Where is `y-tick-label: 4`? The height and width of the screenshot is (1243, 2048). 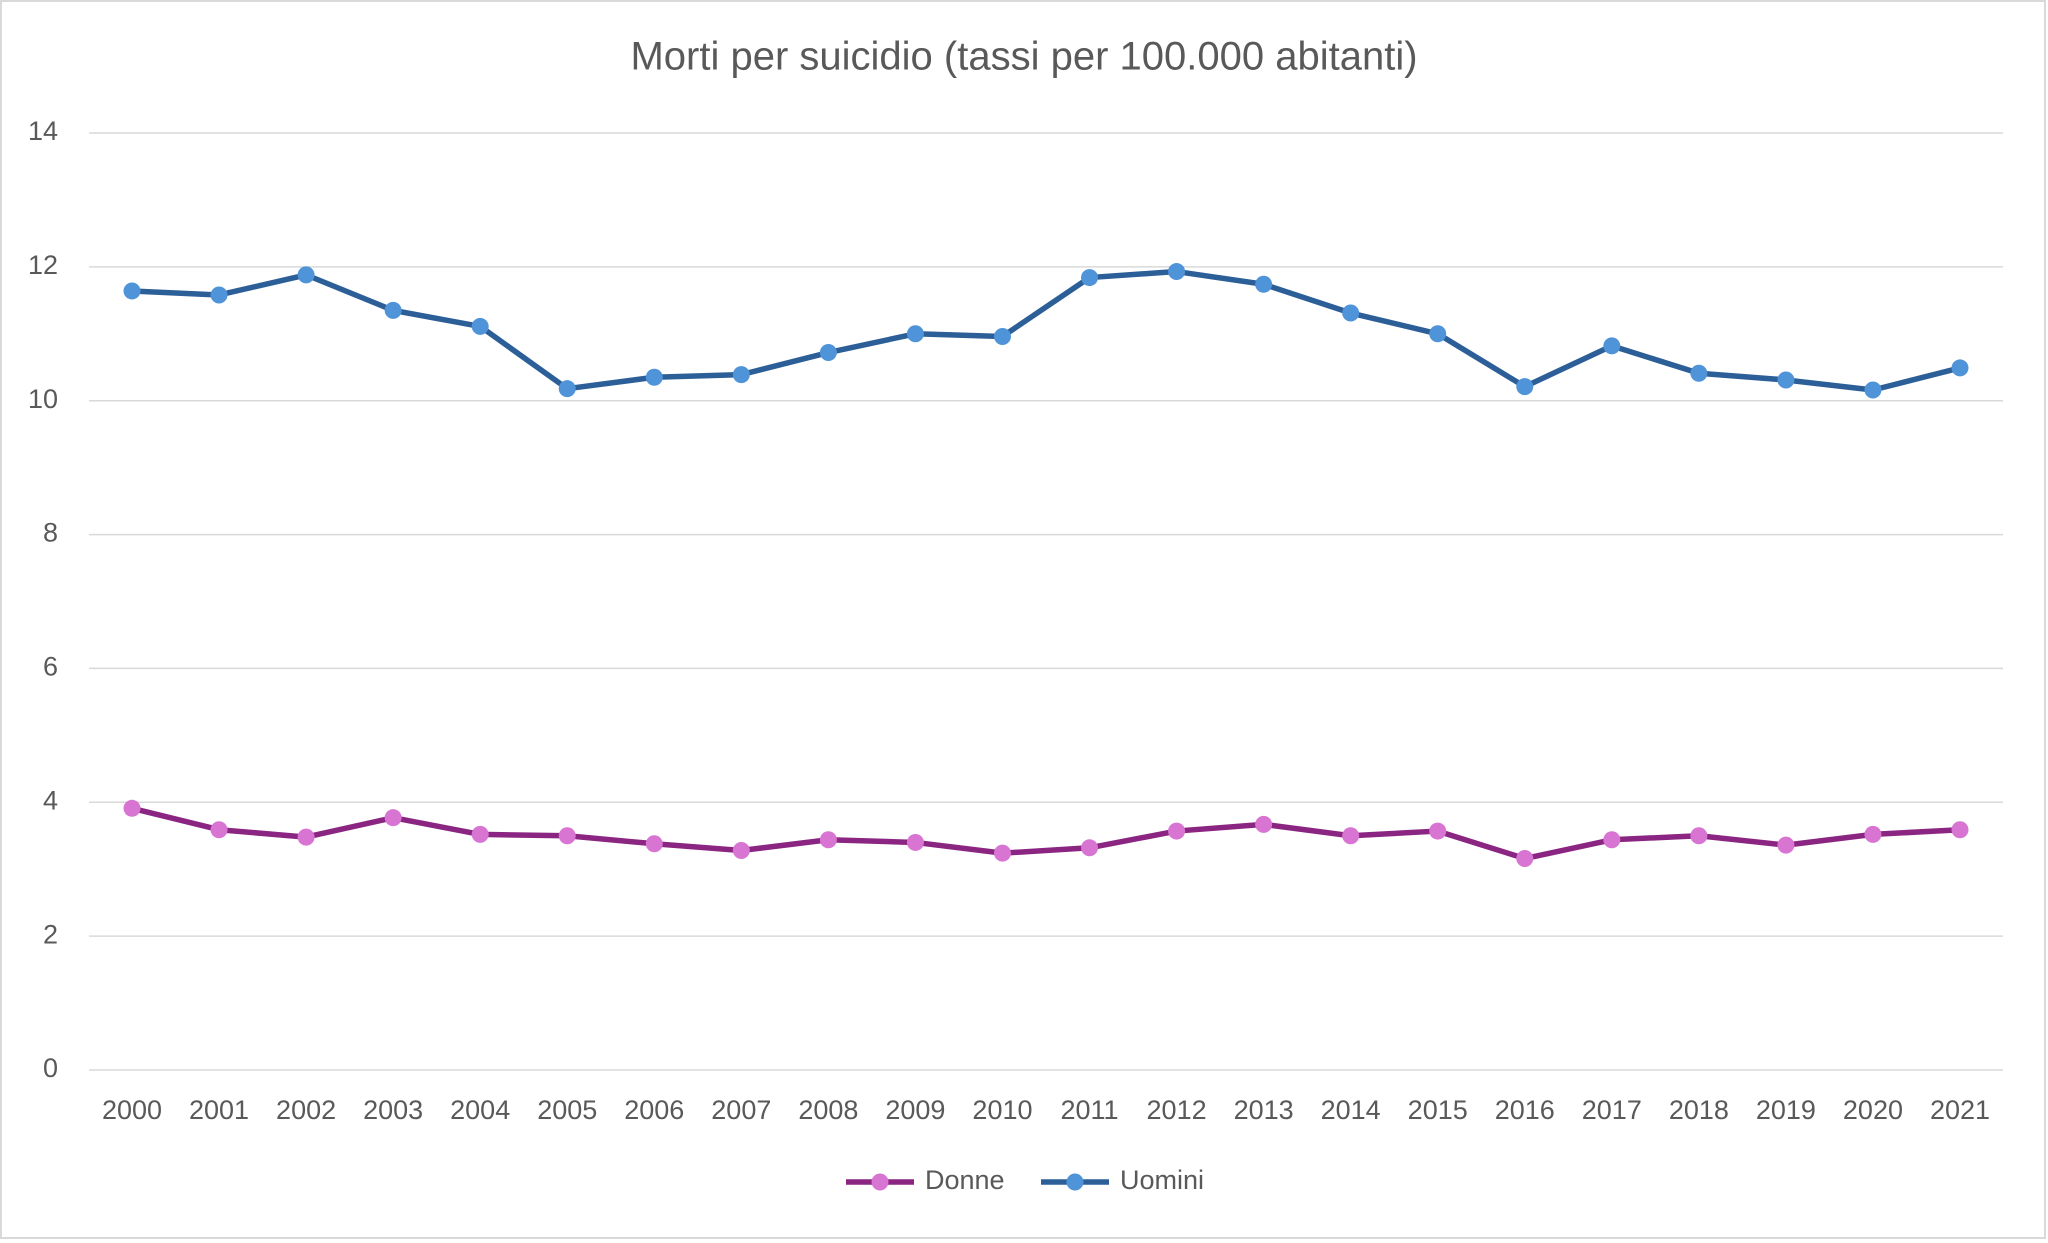 y-tick-label: 4 is located at coordinates (50, 800).